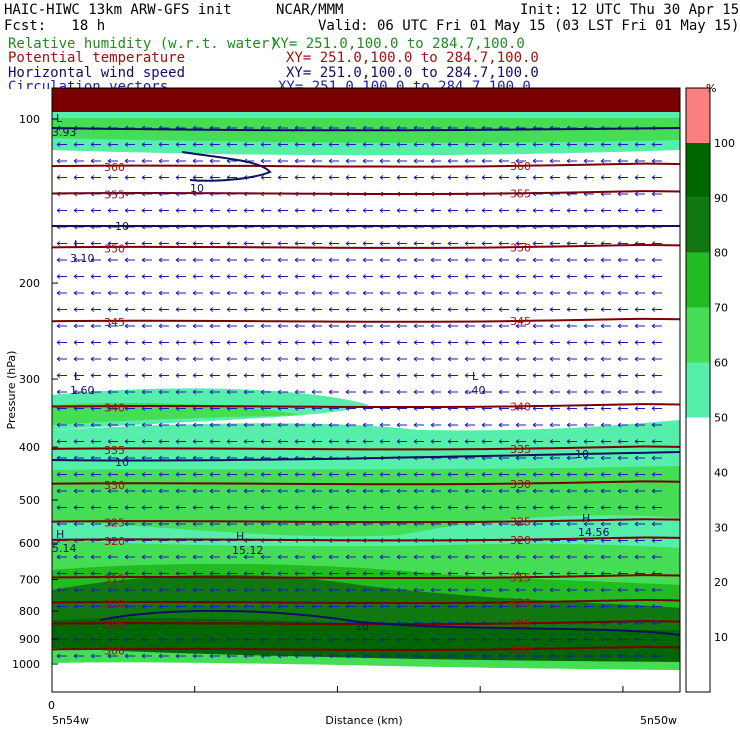  What do you see at coordinates (88, 84) in the screenshot?
I see `field-vectors-label: Circulation vectors` at bounding box center [88, 84].